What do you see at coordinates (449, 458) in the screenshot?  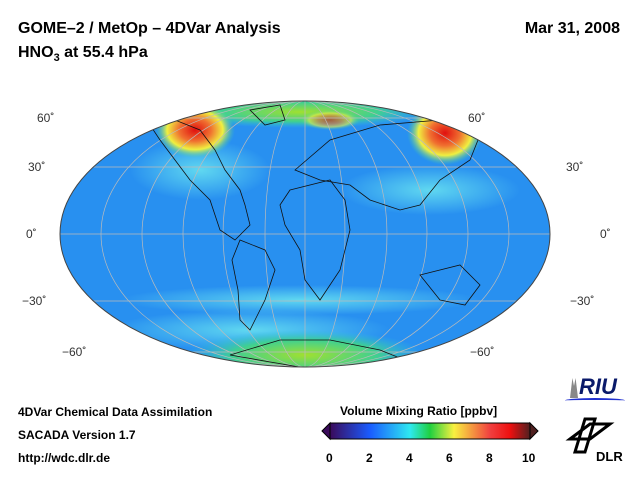 I see `colorbar-tick: 6` at bounding box center [449, 458].